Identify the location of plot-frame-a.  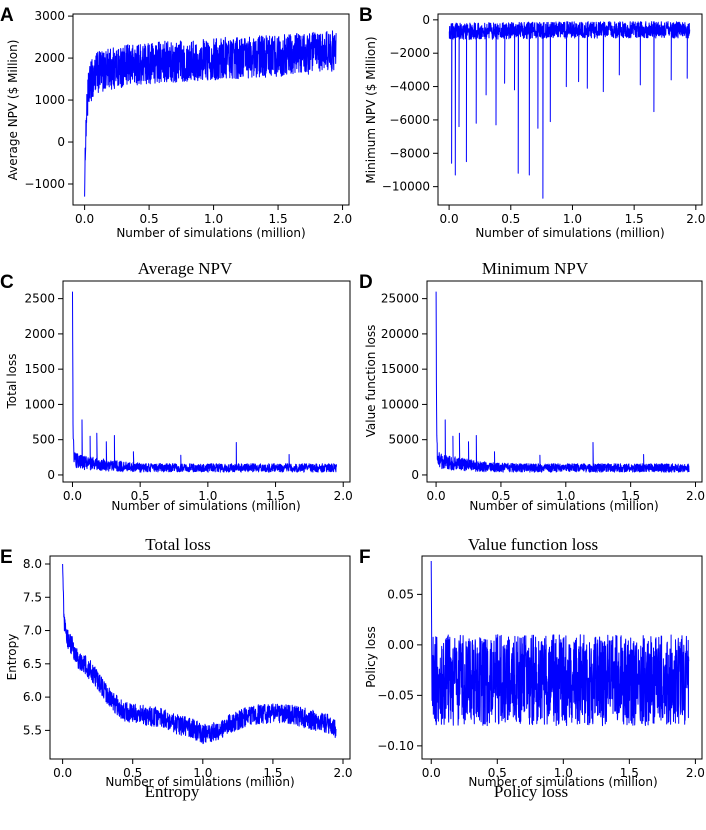
(211, 109).